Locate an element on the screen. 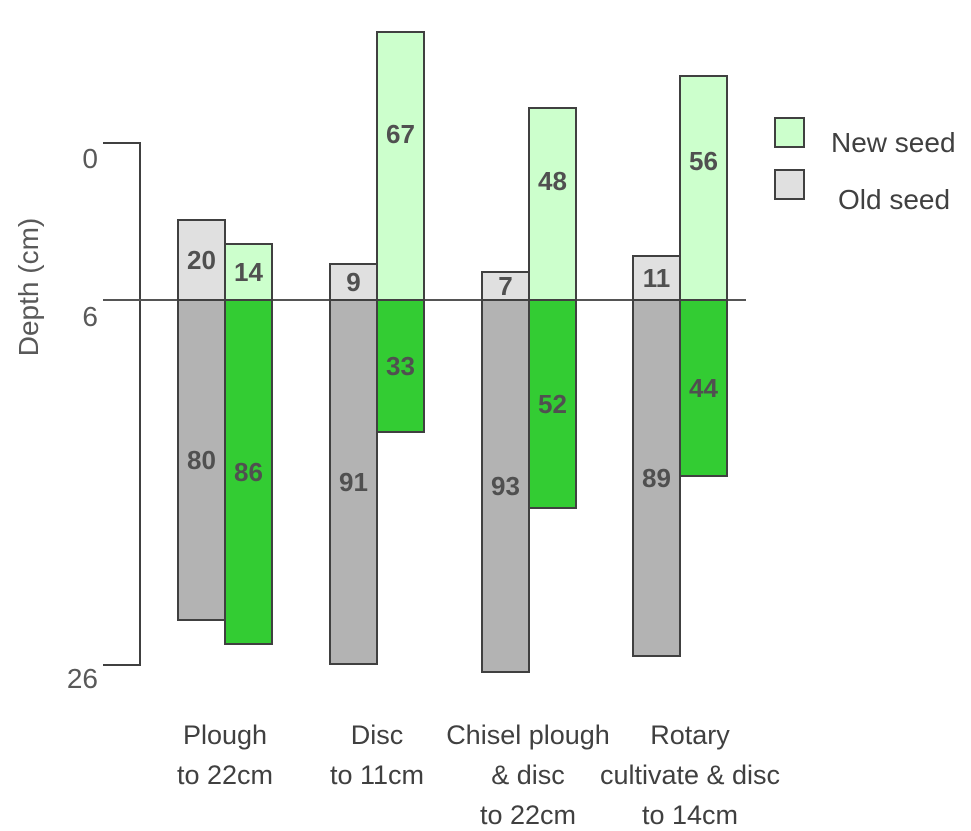  category-label: Plough is located at coordinates (225, 735).